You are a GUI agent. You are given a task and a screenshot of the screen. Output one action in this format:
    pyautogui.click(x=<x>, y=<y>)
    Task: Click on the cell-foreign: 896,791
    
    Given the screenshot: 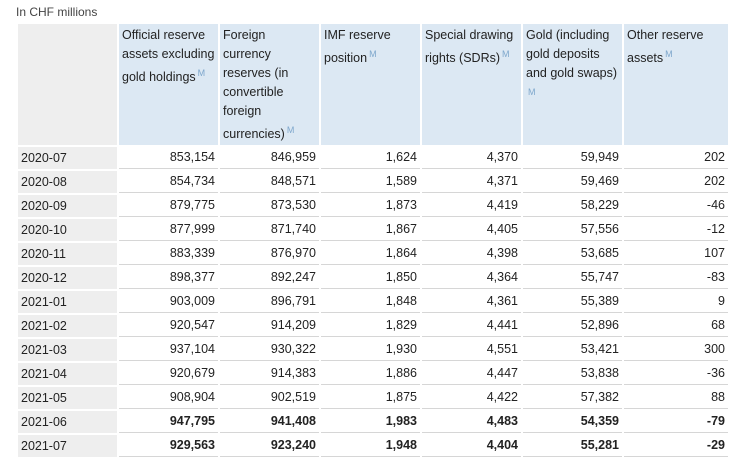 What is the action you would take?
    pyautogui.click(x=269, y=302)
    